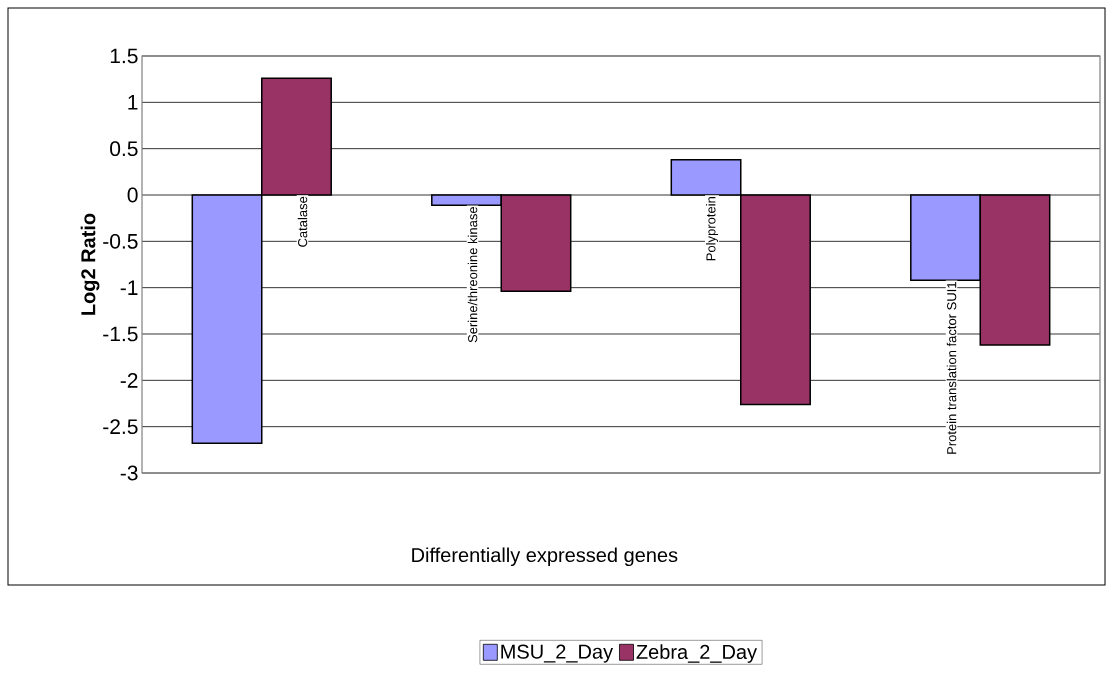 This screenshot has height=673, width=1112. Describe the element at coordinates (129, 287) in the screenshot. I see `y-tick-label: -1` at that location.